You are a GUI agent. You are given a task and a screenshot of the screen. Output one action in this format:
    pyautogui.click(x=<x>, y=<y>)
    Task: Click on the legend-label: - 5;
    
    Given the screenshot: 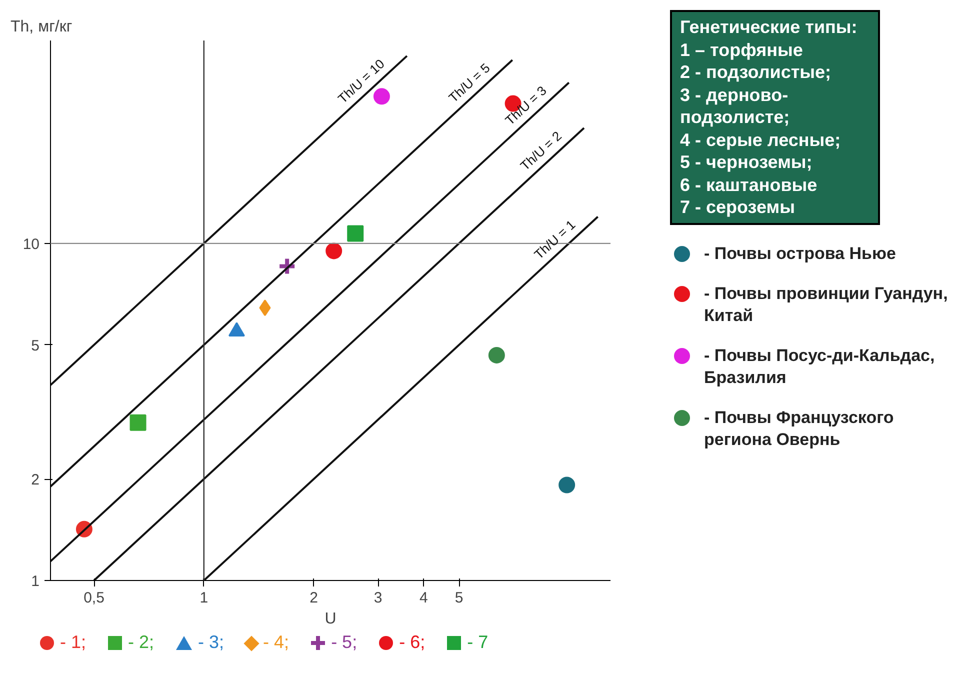 What is the action you would take?
    pyautogui.click(x=344, y=642)
    